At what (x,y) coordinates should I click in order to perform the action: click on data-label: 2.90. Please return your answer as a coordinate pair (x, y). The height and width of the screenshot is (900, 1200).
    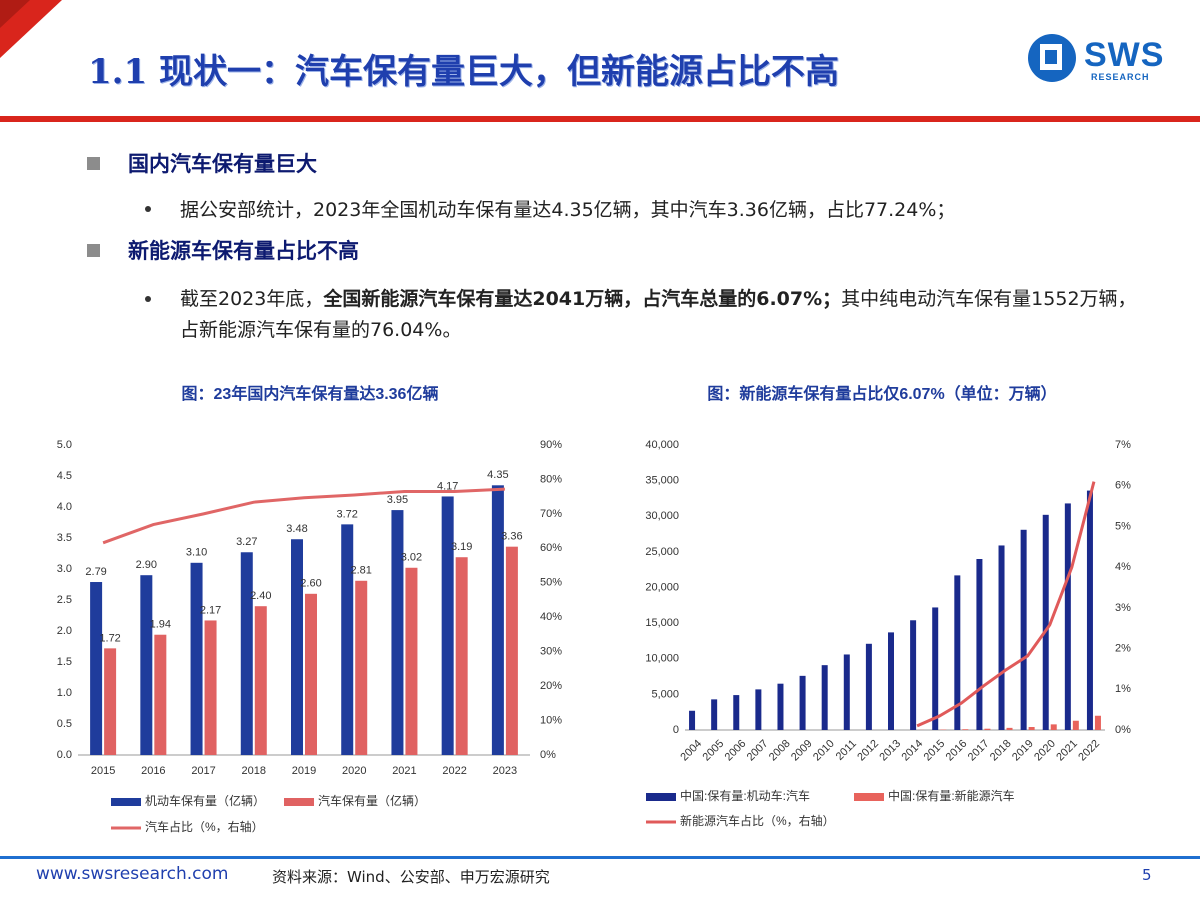
    Looking at the image, I should click on (146, 565).